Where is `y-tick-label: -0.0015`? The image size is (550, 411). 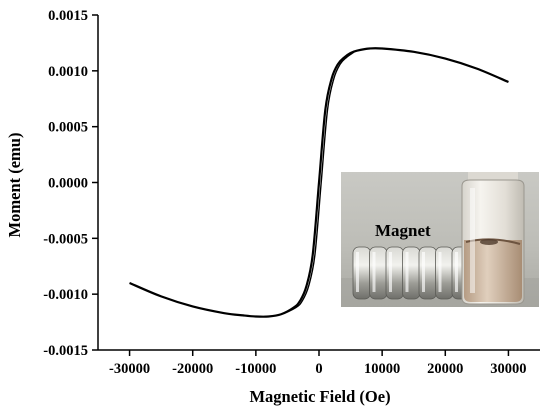 y-tick-label: -0.0015 is located at coordinates (65, 351).